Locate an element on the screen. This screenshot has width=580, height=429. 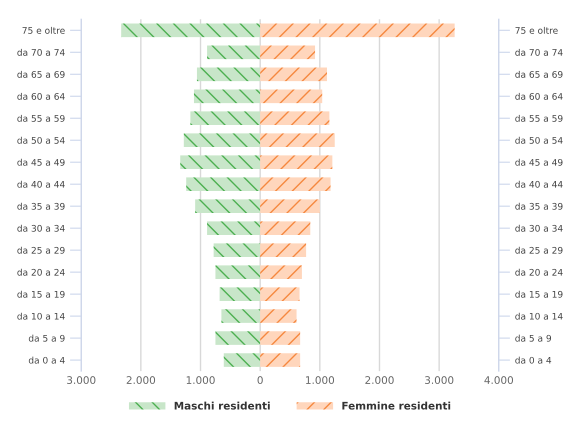
category-label: da 45 a 49 is located at coordinates (539, 162).